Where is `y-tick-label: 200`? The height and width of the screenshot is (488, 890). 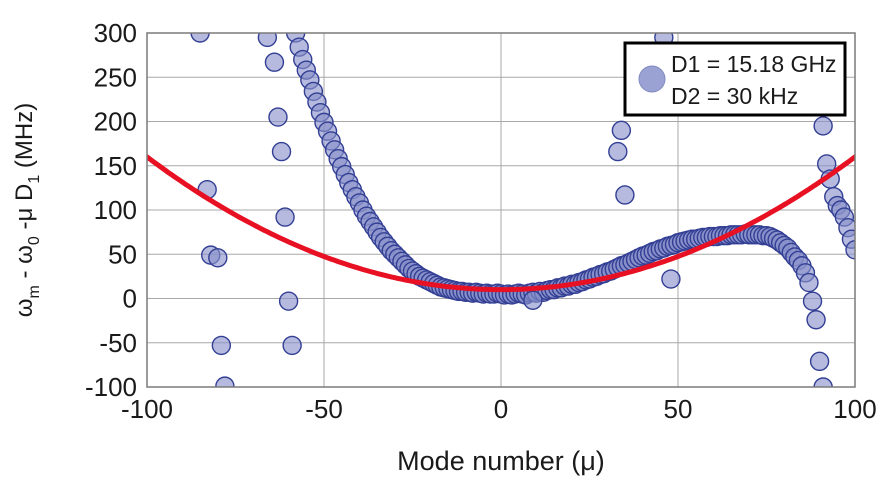
y-tick-label: 200 is located at coordinates (115, 122).